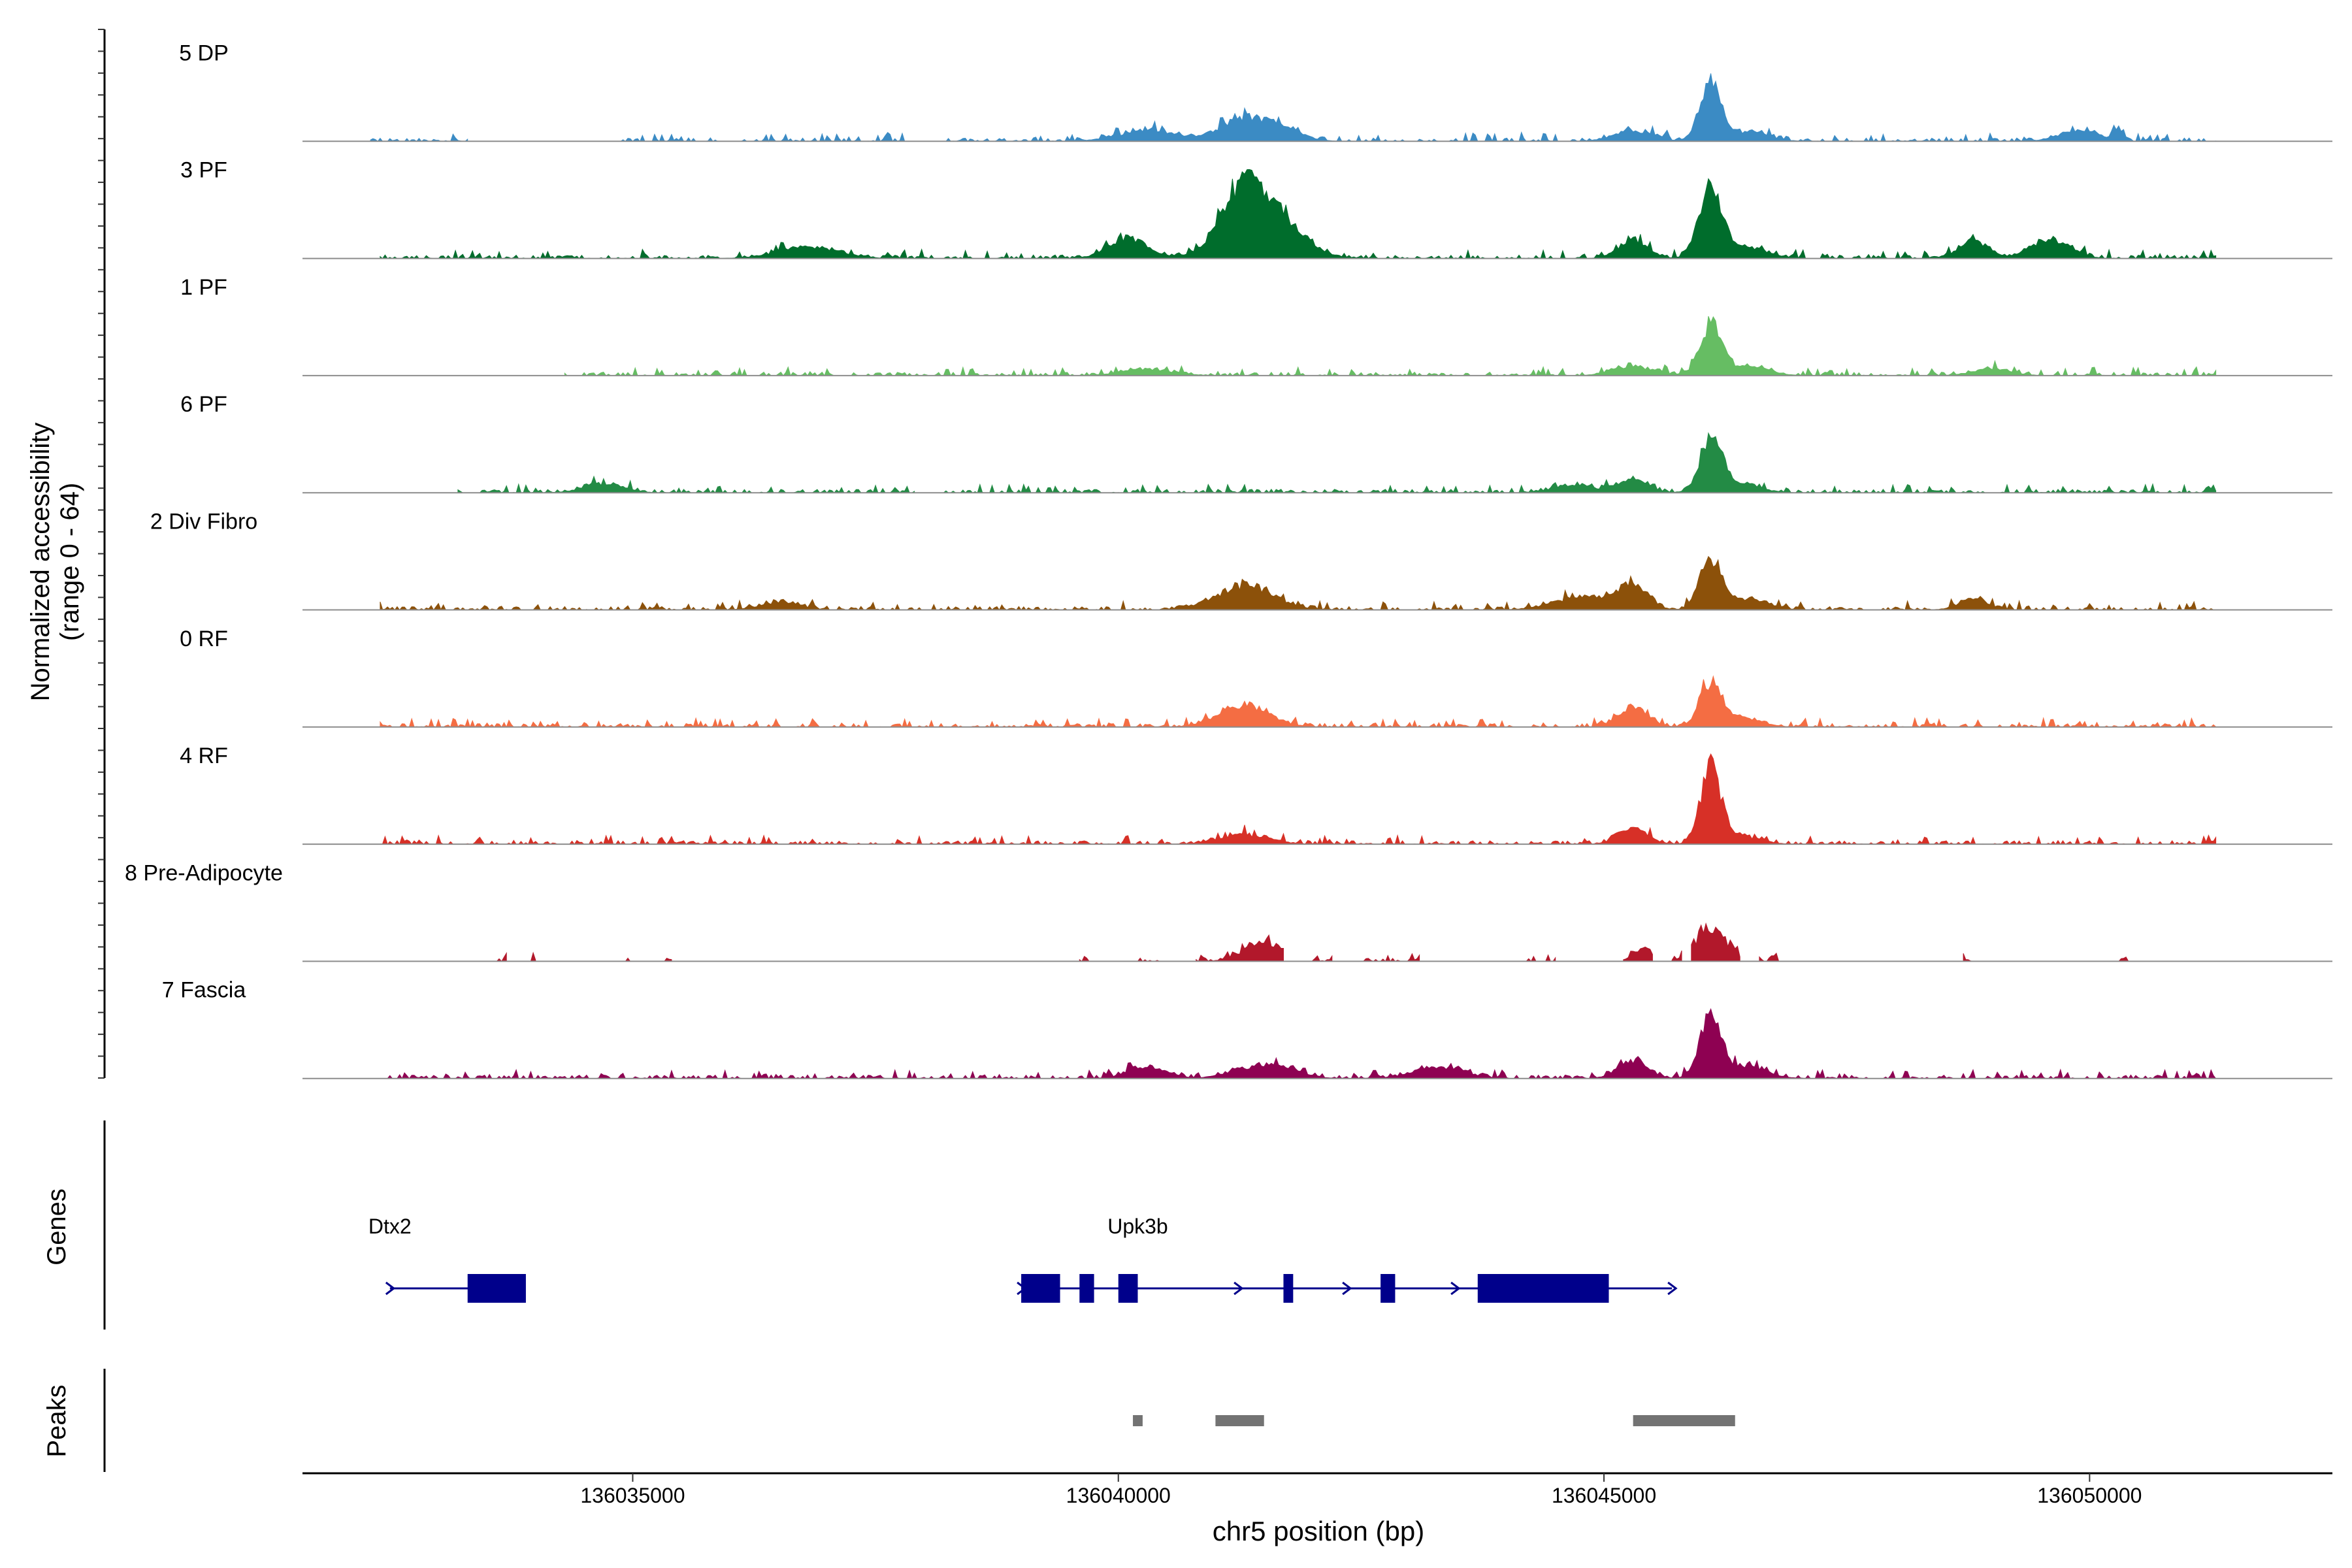 This screenshot has width=2352, height=1568. I want to click on track-label: 5 DP, so click(204, 53).